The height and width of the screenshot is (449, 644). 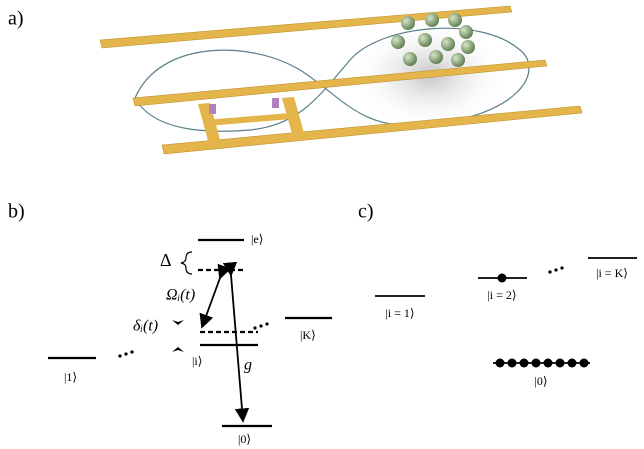 I want to click on resonator-loop, so click(x=332, y=79).